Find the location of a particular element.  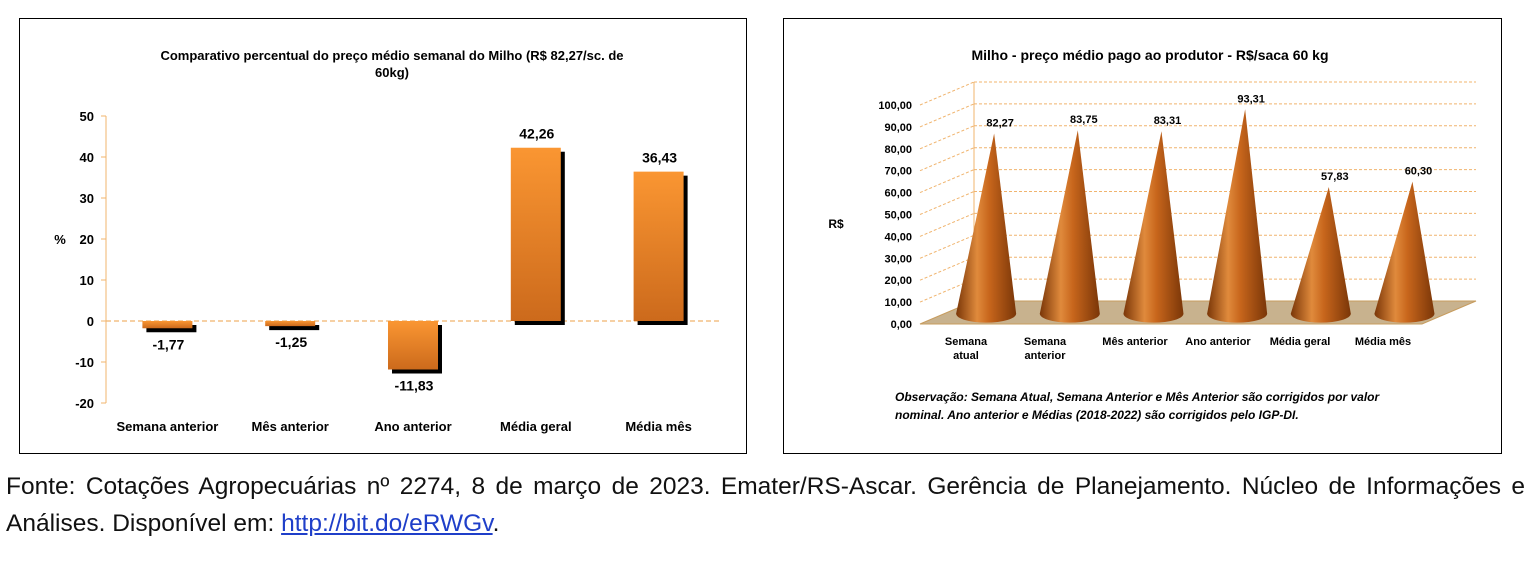

y-tick-label: 30,00 is located at coordinates (898, 259).